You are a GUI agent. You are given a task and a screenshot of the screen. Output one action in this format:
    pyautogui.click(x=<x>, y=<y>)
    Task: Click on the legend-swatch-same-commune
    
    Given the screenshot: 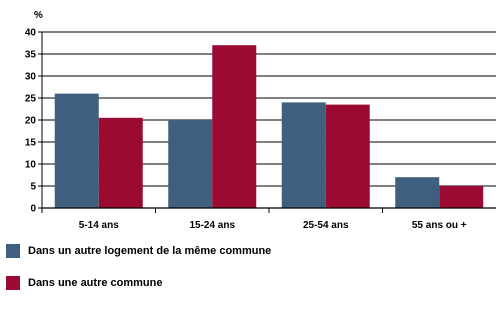 What is the action you would take?
    pyautogui.click(x=13, y=251)
    